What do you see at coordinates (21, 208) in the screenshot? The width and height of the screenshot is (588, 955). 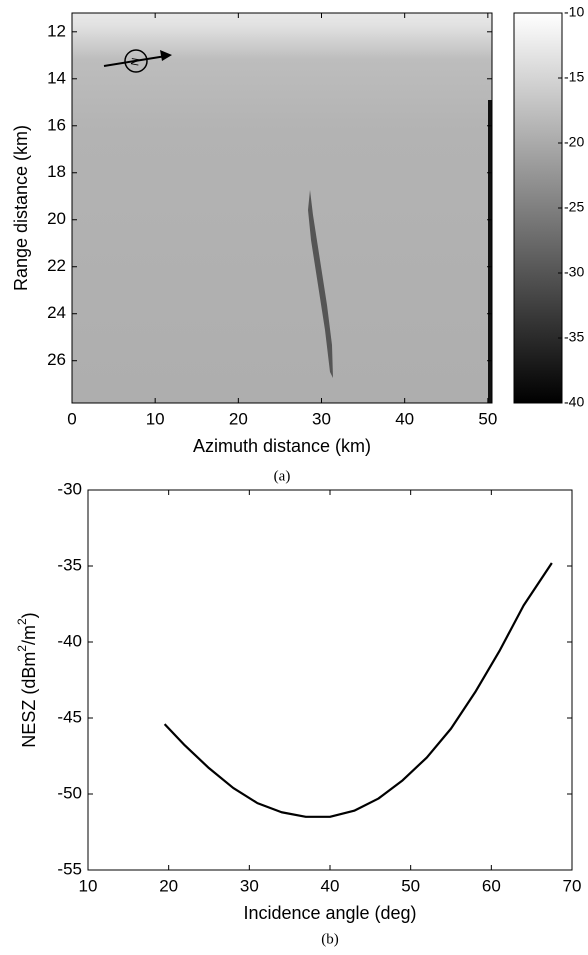 I see `y-axis-label: Range distance (km)` at bounding box center [21, 208].